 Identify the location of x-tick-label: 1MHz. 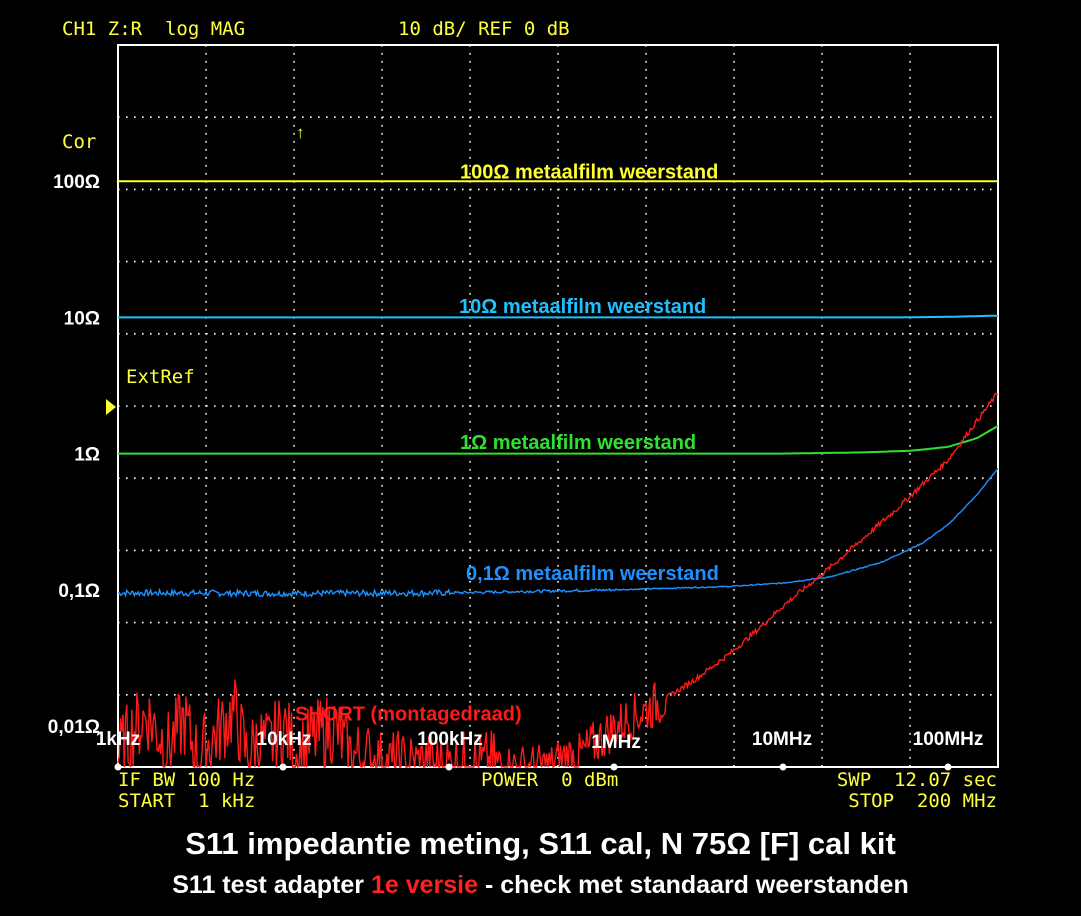
(616, 742).